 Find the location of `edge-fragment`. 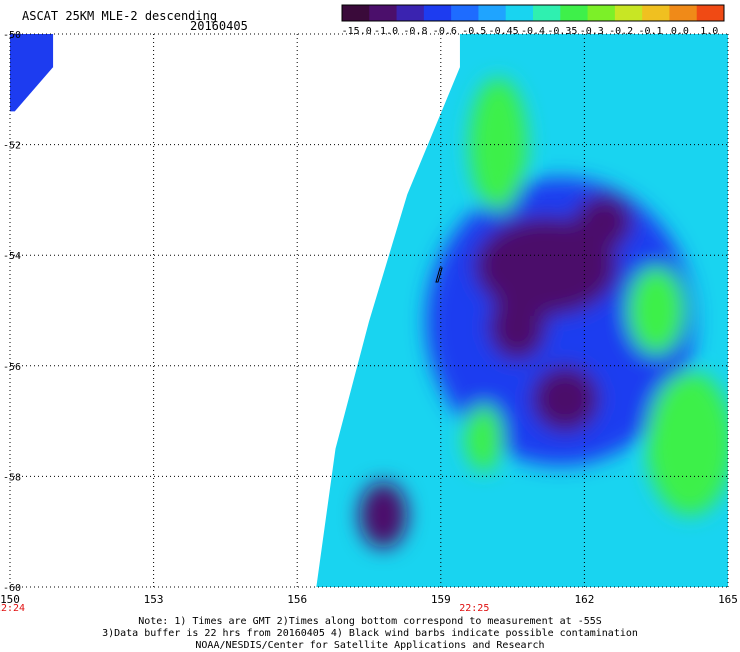

edge-fragment is located at coordinates (32, 73).